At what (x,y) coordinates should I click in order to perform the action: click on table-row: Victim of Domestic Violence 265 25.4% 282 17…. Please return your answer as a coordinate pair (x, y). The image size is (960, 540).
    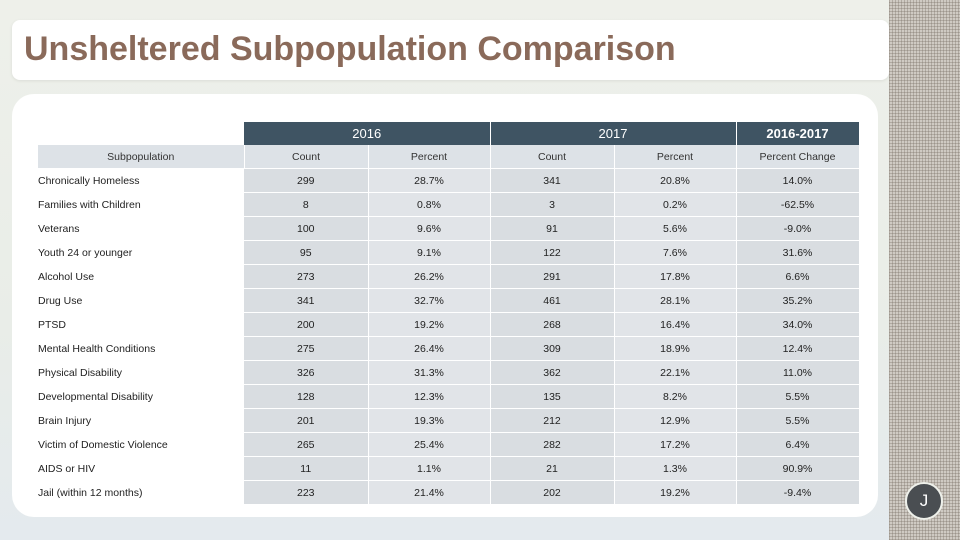
    Looking at the image, I should click on (449, 444).